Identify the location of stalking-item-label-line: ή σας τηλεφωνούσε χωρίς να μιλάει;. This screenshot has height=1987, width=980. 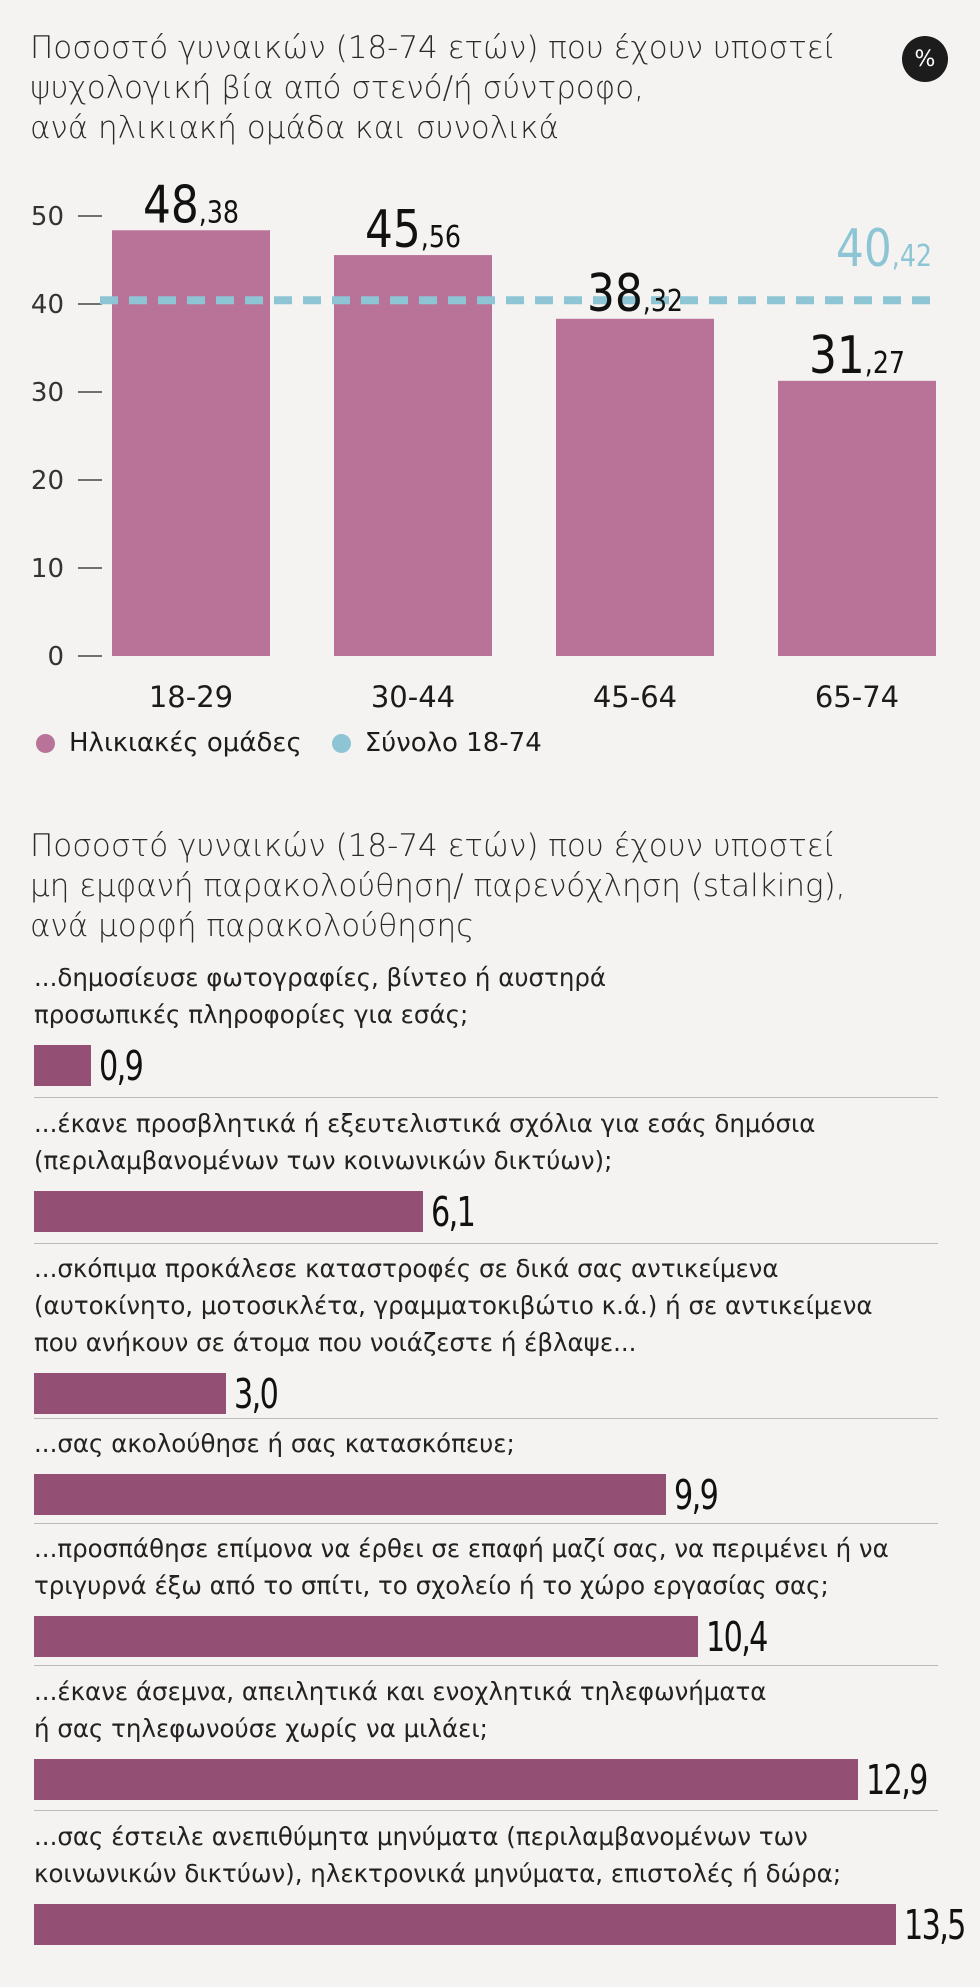
(261, 1728).